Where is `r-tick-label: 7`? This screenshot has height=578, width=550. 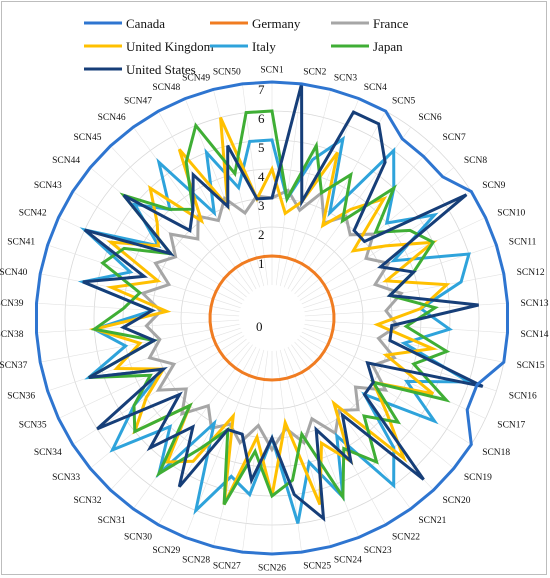 r-tick-label: 7 is located at coordinates (261, 89).